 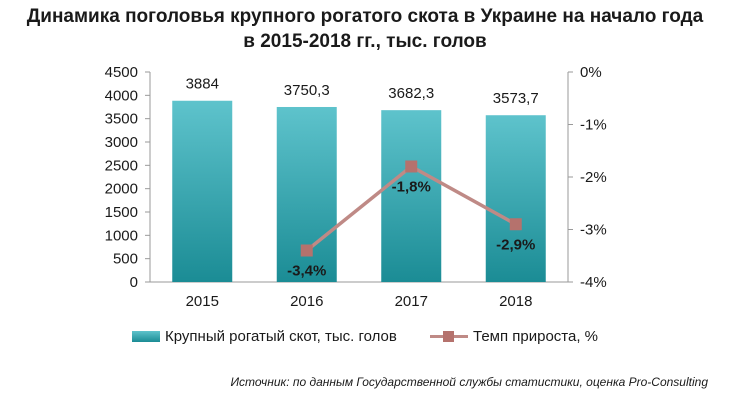 I want to click on legend-label-bars: Крупный рогатый скот, тыс. голов, so click(x=281, y=336).